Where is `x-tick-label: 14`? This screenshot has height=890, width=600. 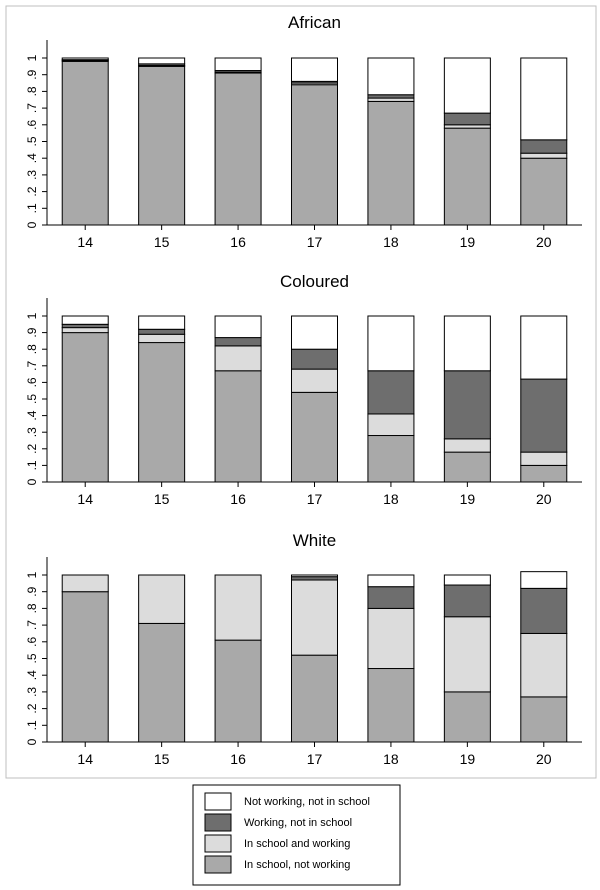
x-tick-label: 14 is located at coordinates (85, 759).